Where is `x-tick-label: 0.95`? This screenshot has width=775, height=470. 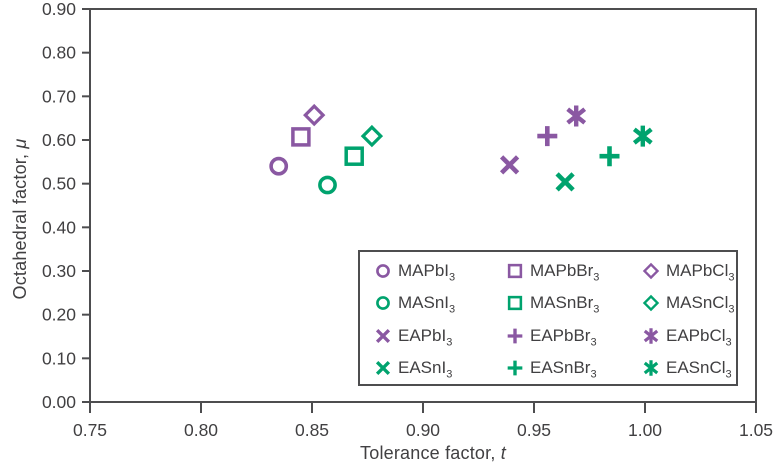
x-tick-label: 0.95 is located at coordinates (534, 430).